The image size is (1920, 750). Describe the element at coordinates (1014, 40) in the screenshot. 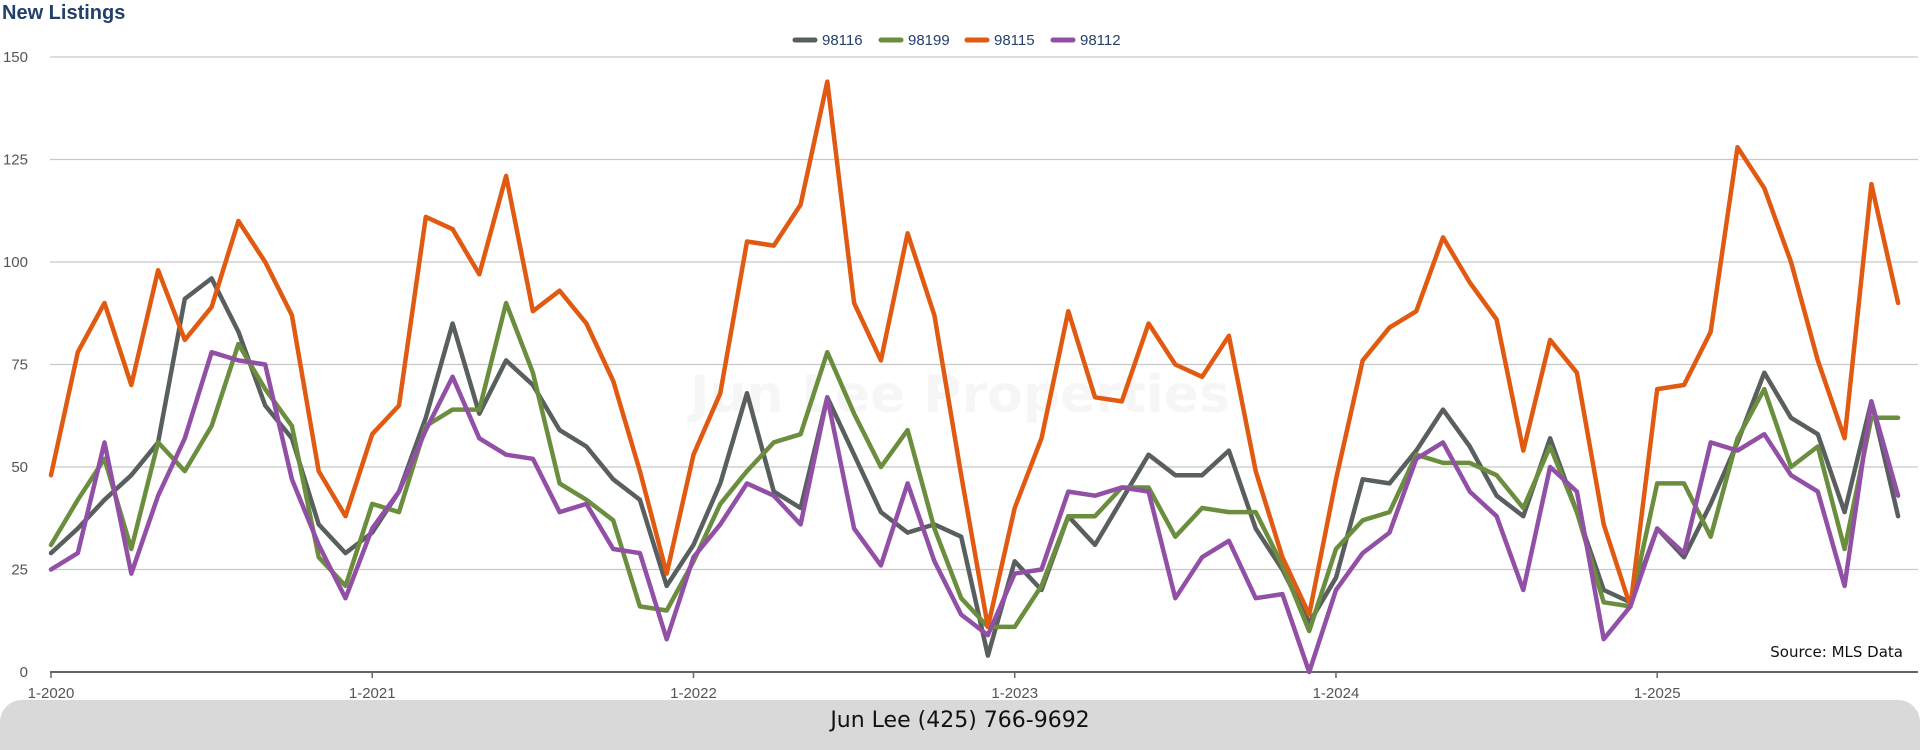

I see `legend-label-98115: 98115` at that location.